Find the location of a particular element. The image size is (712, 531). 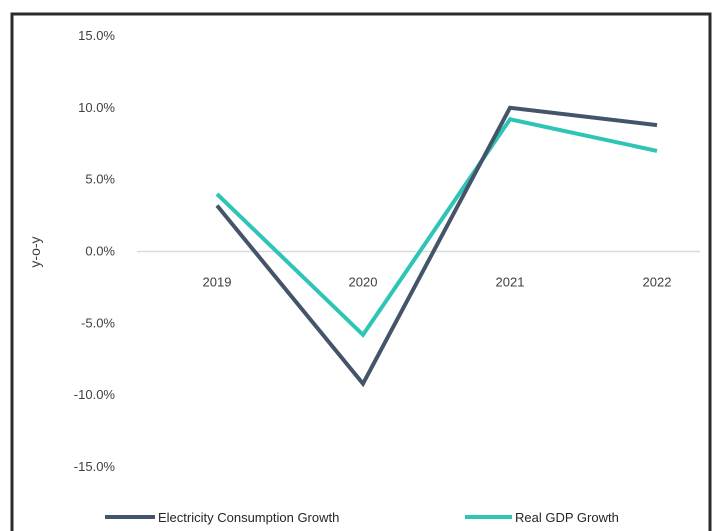

legend-label: Electricity Consumption Growth is located at coordinates (248, 517).